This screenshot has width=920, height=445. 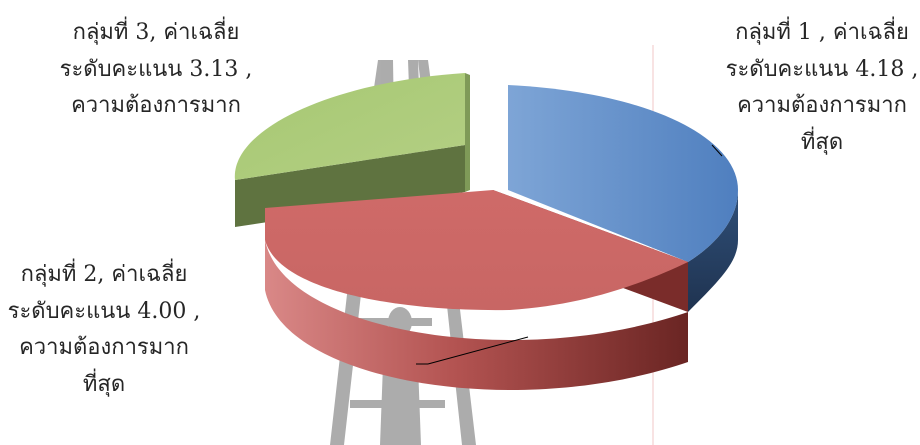 I want to click on data-label-line: ระดับคะแนน 3.13 ,, so click(x=156, y=69).